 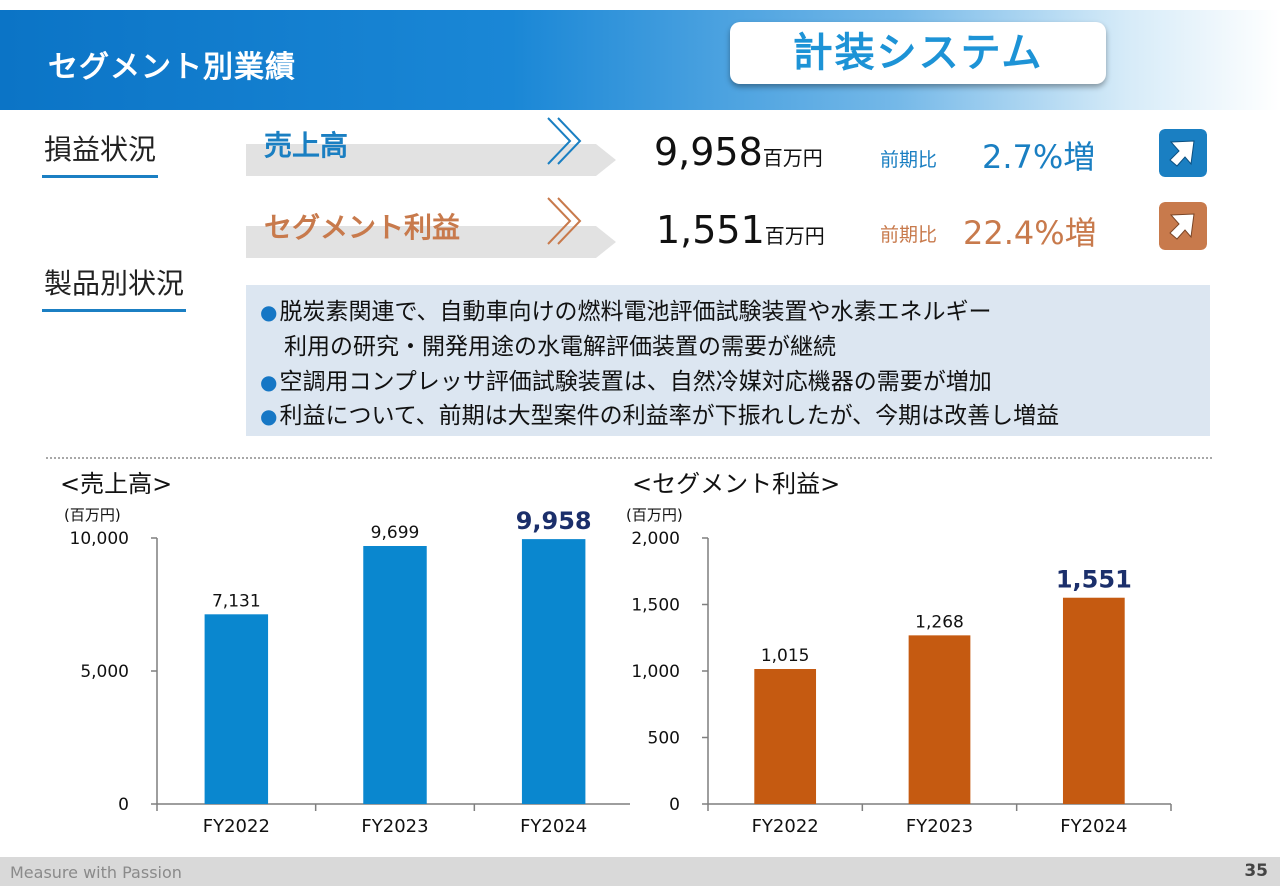 What do you see at coordinates (785, 656) in the screenshot?
I see `bar-value-label: 1,015` at bounding box center [785, 656].